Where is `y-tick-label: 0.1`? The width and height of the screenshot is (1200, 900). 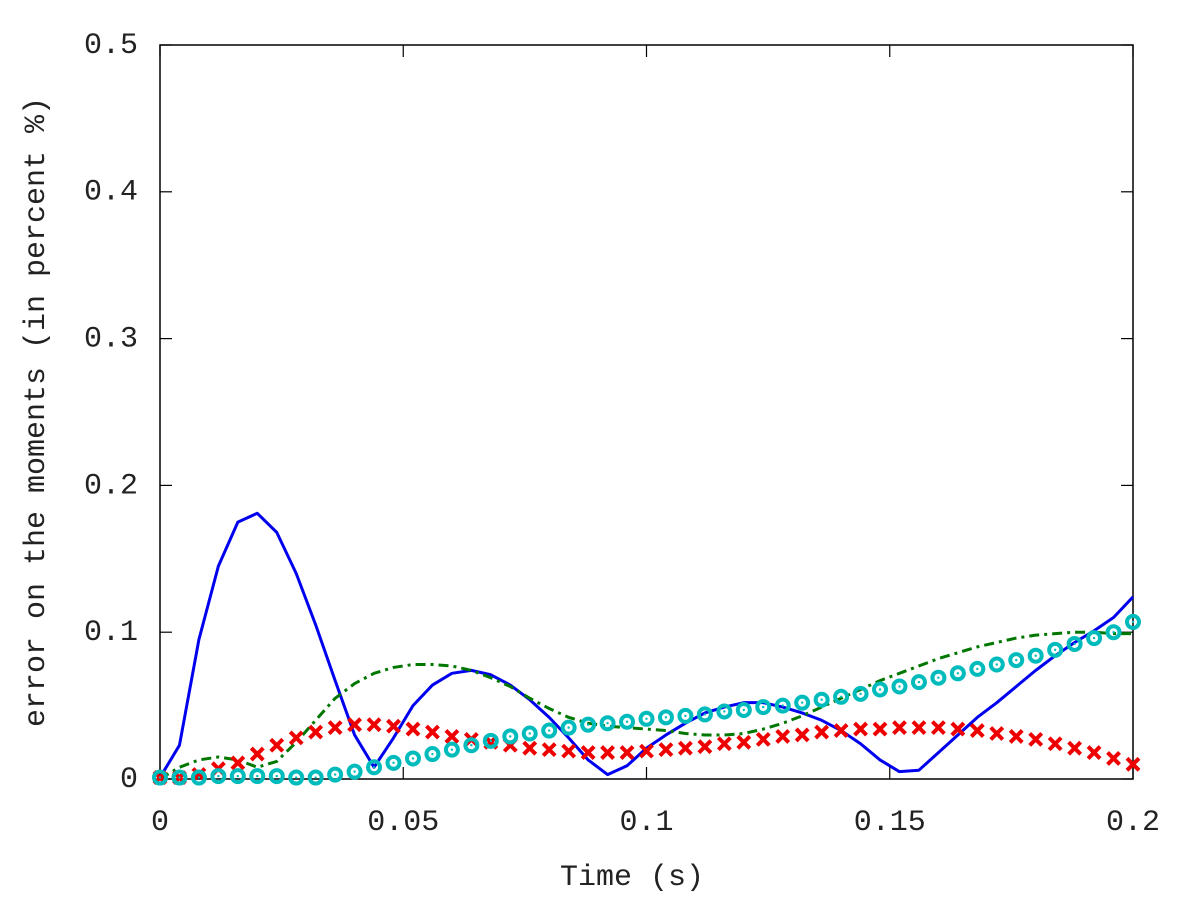
y-tick-label: 0.1 is located at coordinates (111, 633).